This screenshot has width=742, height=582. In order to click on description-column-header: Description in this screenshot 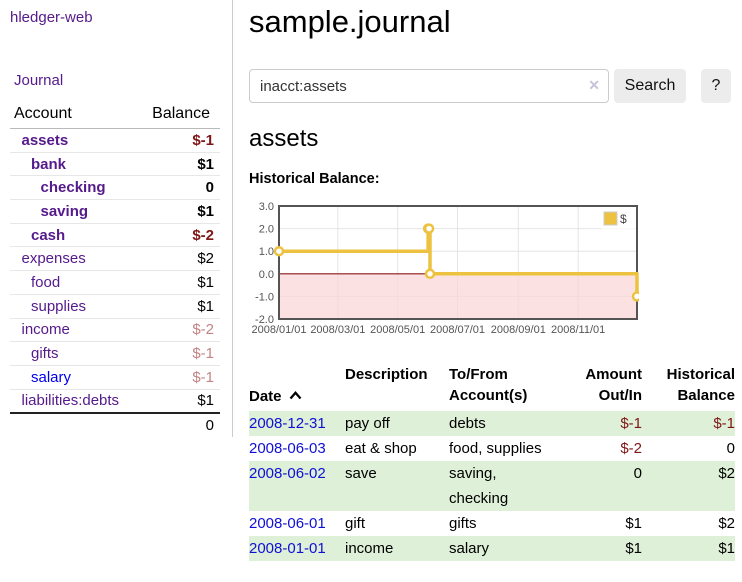, I will do `click(386, 374)`.